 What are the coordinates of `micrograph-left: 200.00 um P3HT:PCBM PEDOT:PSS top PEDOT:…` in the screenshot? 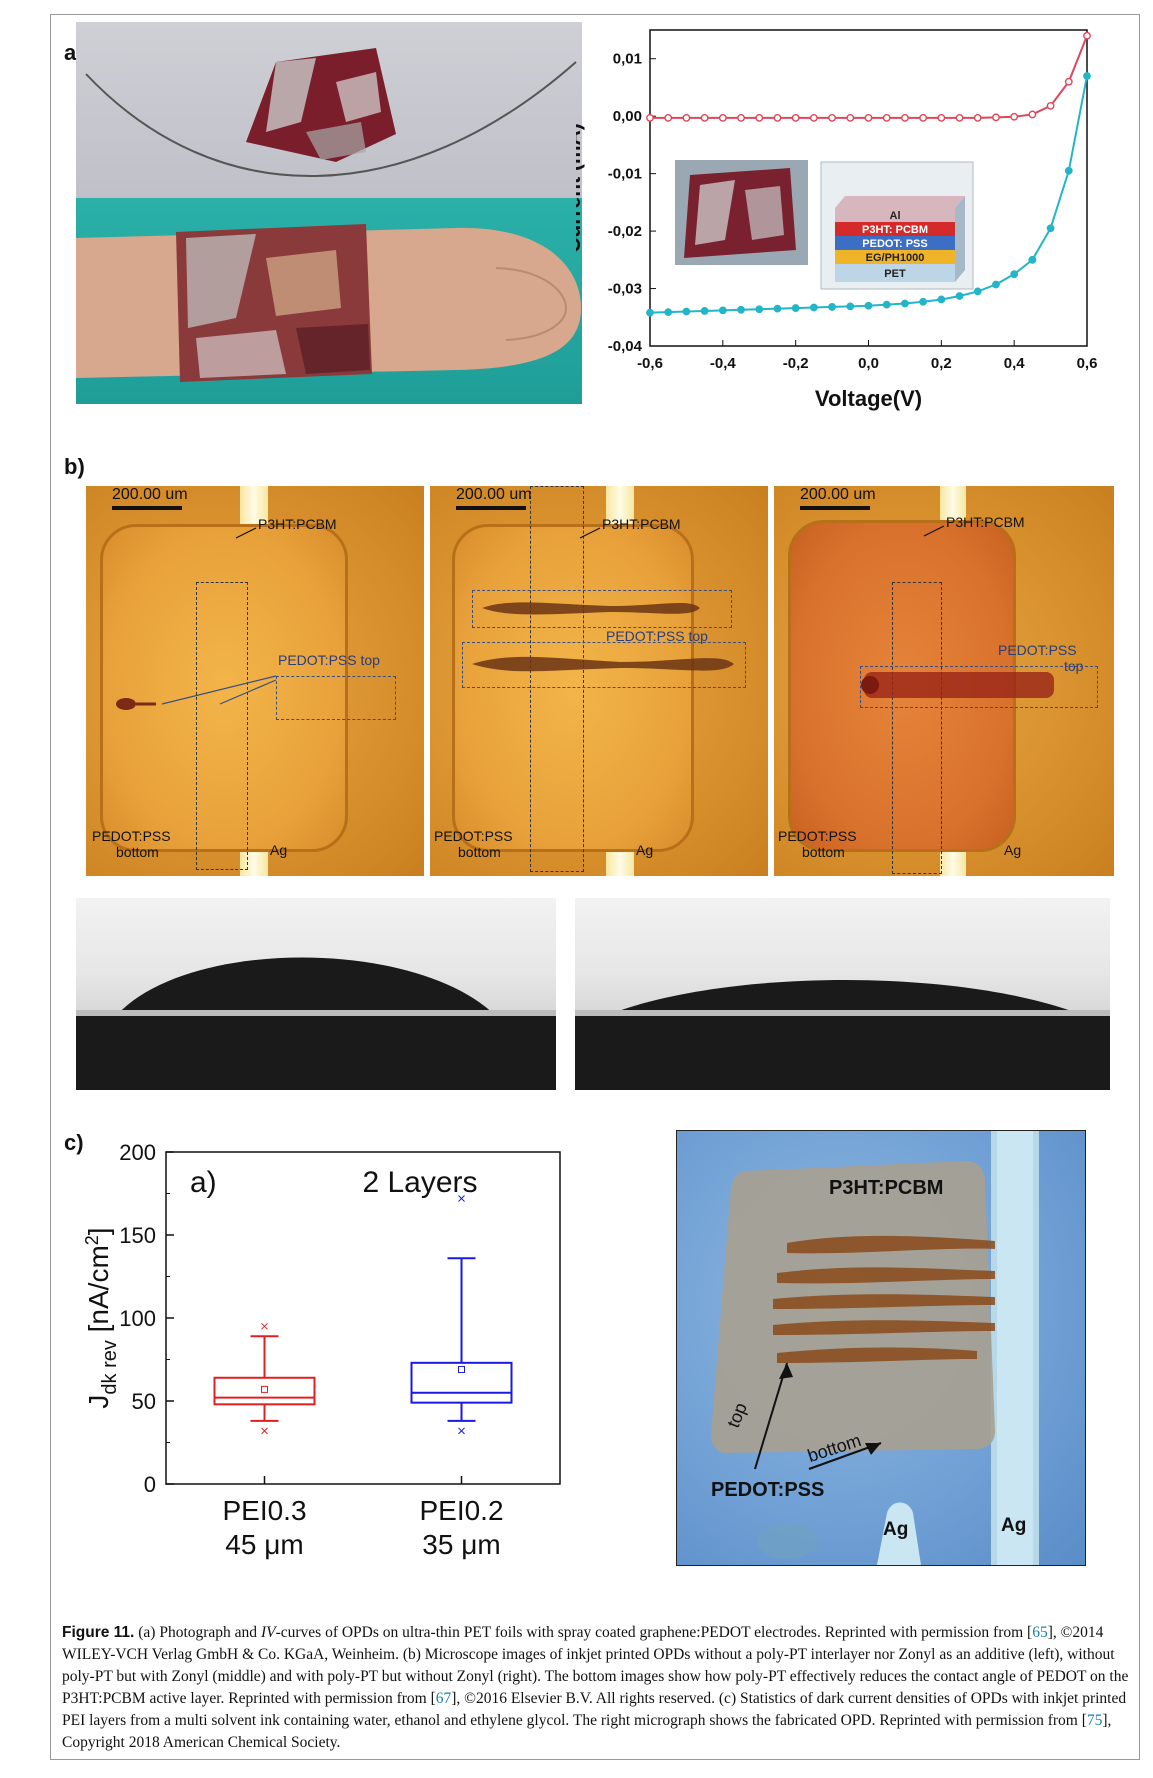 It's located at (255, 681).